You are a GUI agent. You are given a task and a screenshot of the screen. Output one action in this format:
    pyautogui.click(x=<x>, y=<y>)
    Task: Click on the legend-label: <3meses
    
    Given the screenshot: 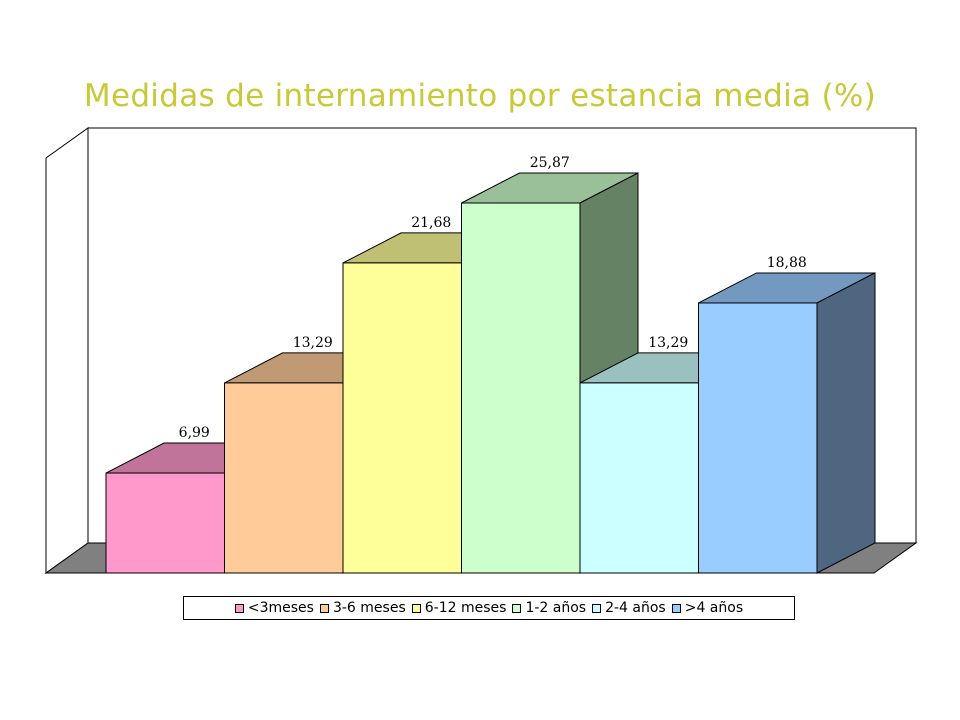 What is the action you would take?
    pyautogui.click(x=280, y=608)
    